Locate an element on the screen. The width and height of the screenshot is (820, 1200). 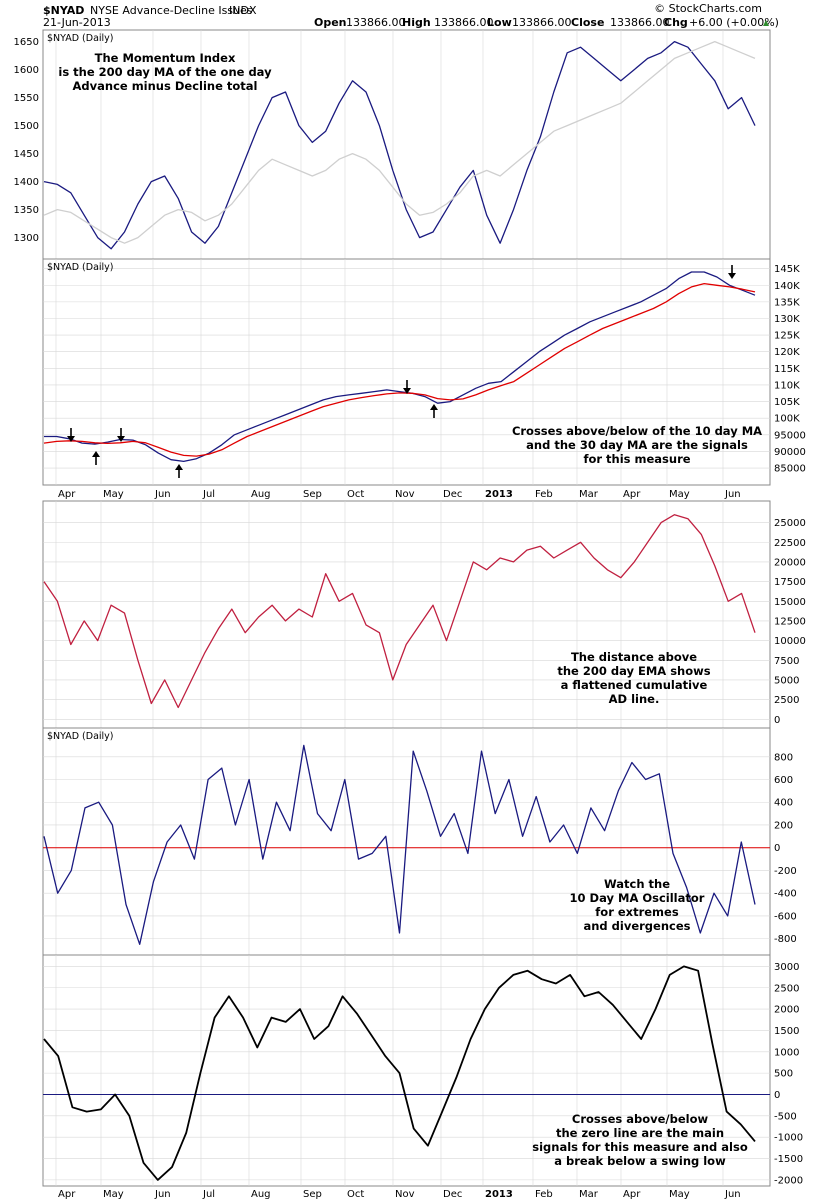
p2-ytick-r-8: 125K is located at coordinates (787, 336).